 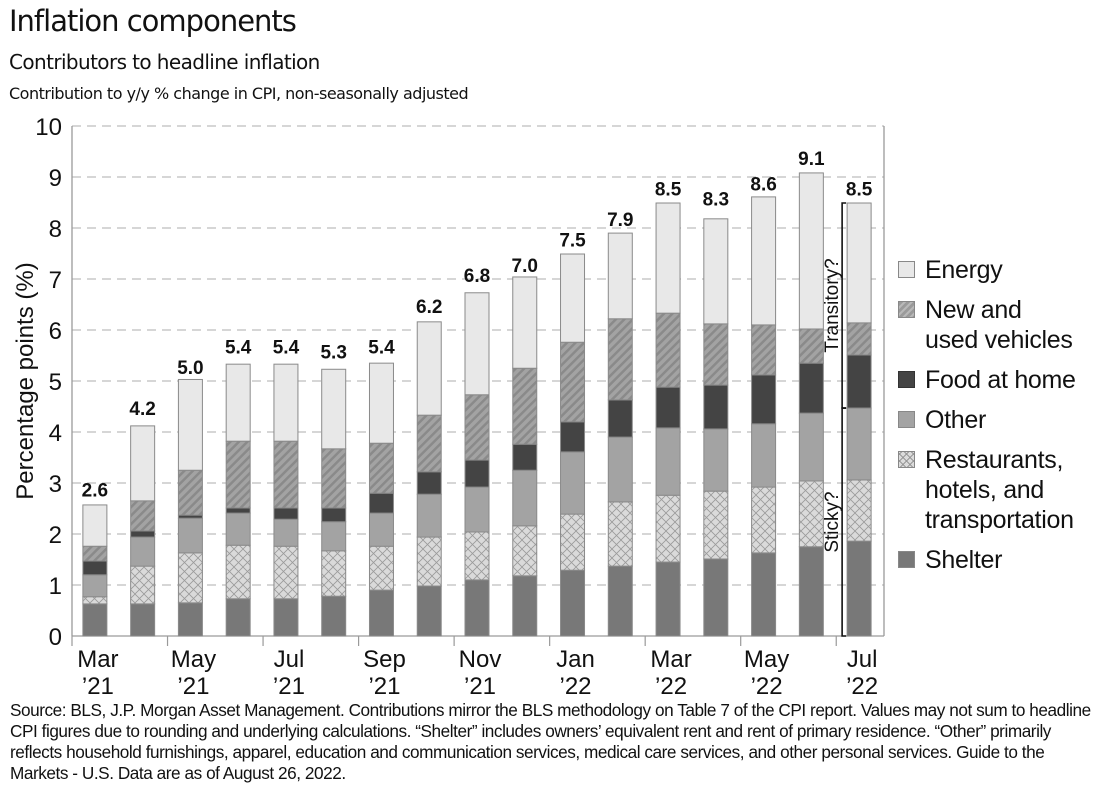 What do you see at coordinates (142, 409) in the screenshot?
I see `total-label: 4.2` at bounding box center [142, 409].